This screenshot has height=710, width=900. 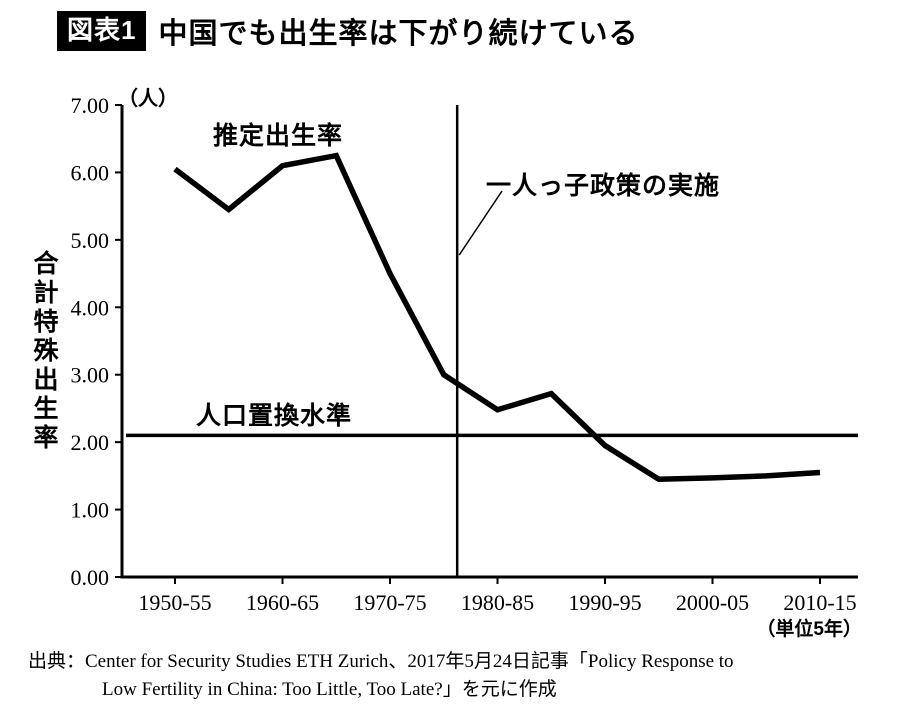 What do you see at coordinates (148, 99) in the screenshot?
I see `y-axis-unit-label: （人）` at bounding box center [148, 99].